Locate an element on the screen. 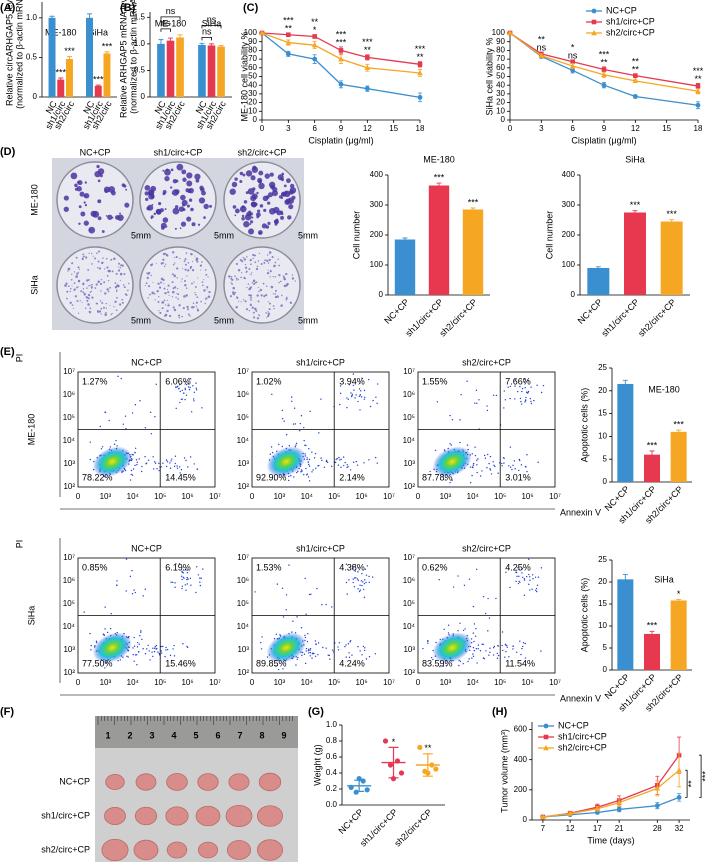  x-tick-label: 7 is located at coordinates (543, 828).